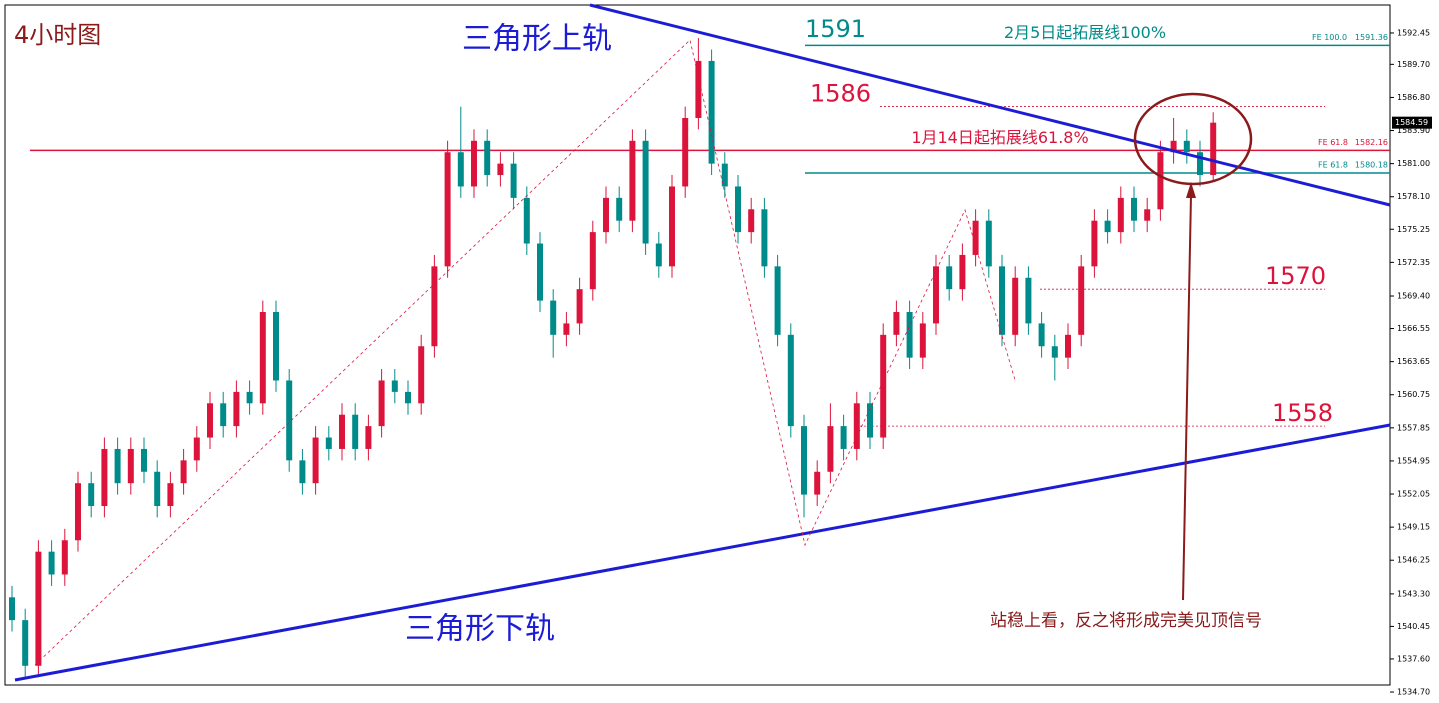  I want to click on y-tick-label: 1554.95, so click(1413, 460).